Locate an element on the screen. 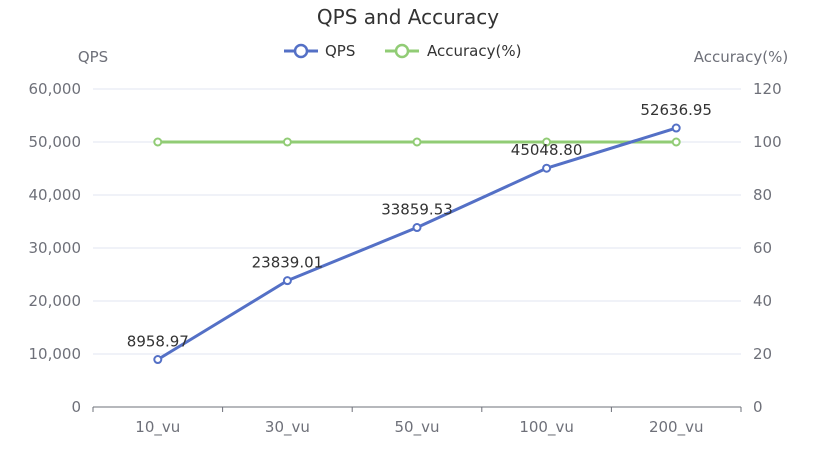 The width and height of the screenshot is (817, 450). y-right-tick-label: 80 is located at coordinates (762, 195).